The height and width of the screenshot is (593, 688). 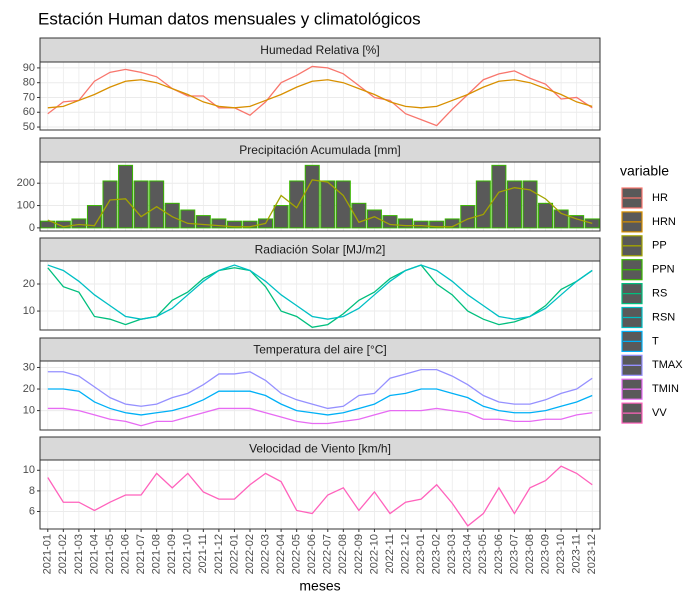 I want to click on y-tick-label: 200, so click(x=26, y=183).